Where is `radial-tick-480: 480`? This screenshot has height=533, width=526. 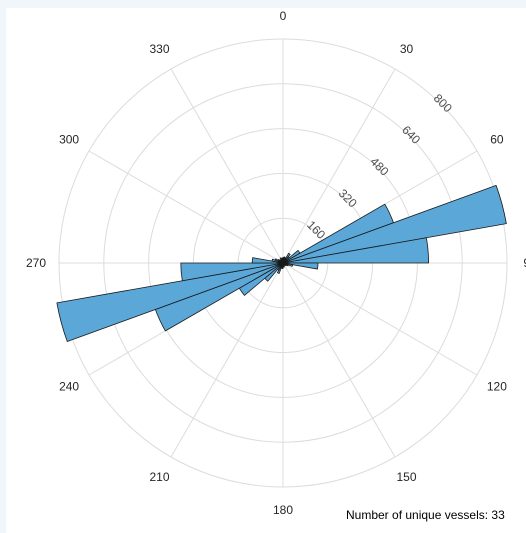
radial-tick-480: 480 is located at coordinates (379, 167).